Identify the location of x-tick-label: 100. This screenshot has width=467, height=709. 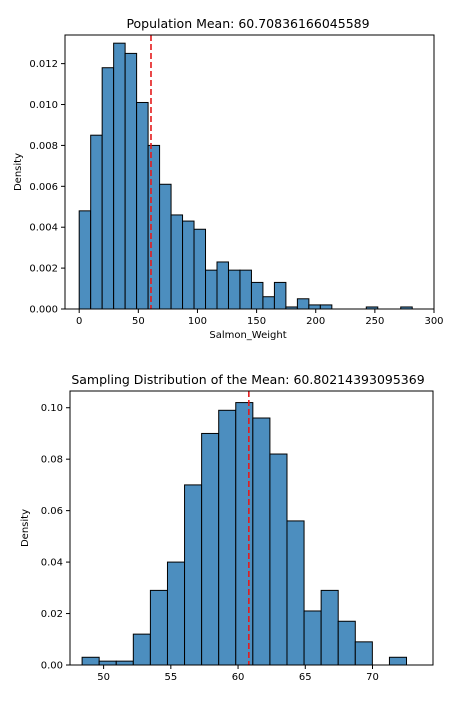
(197, 321).